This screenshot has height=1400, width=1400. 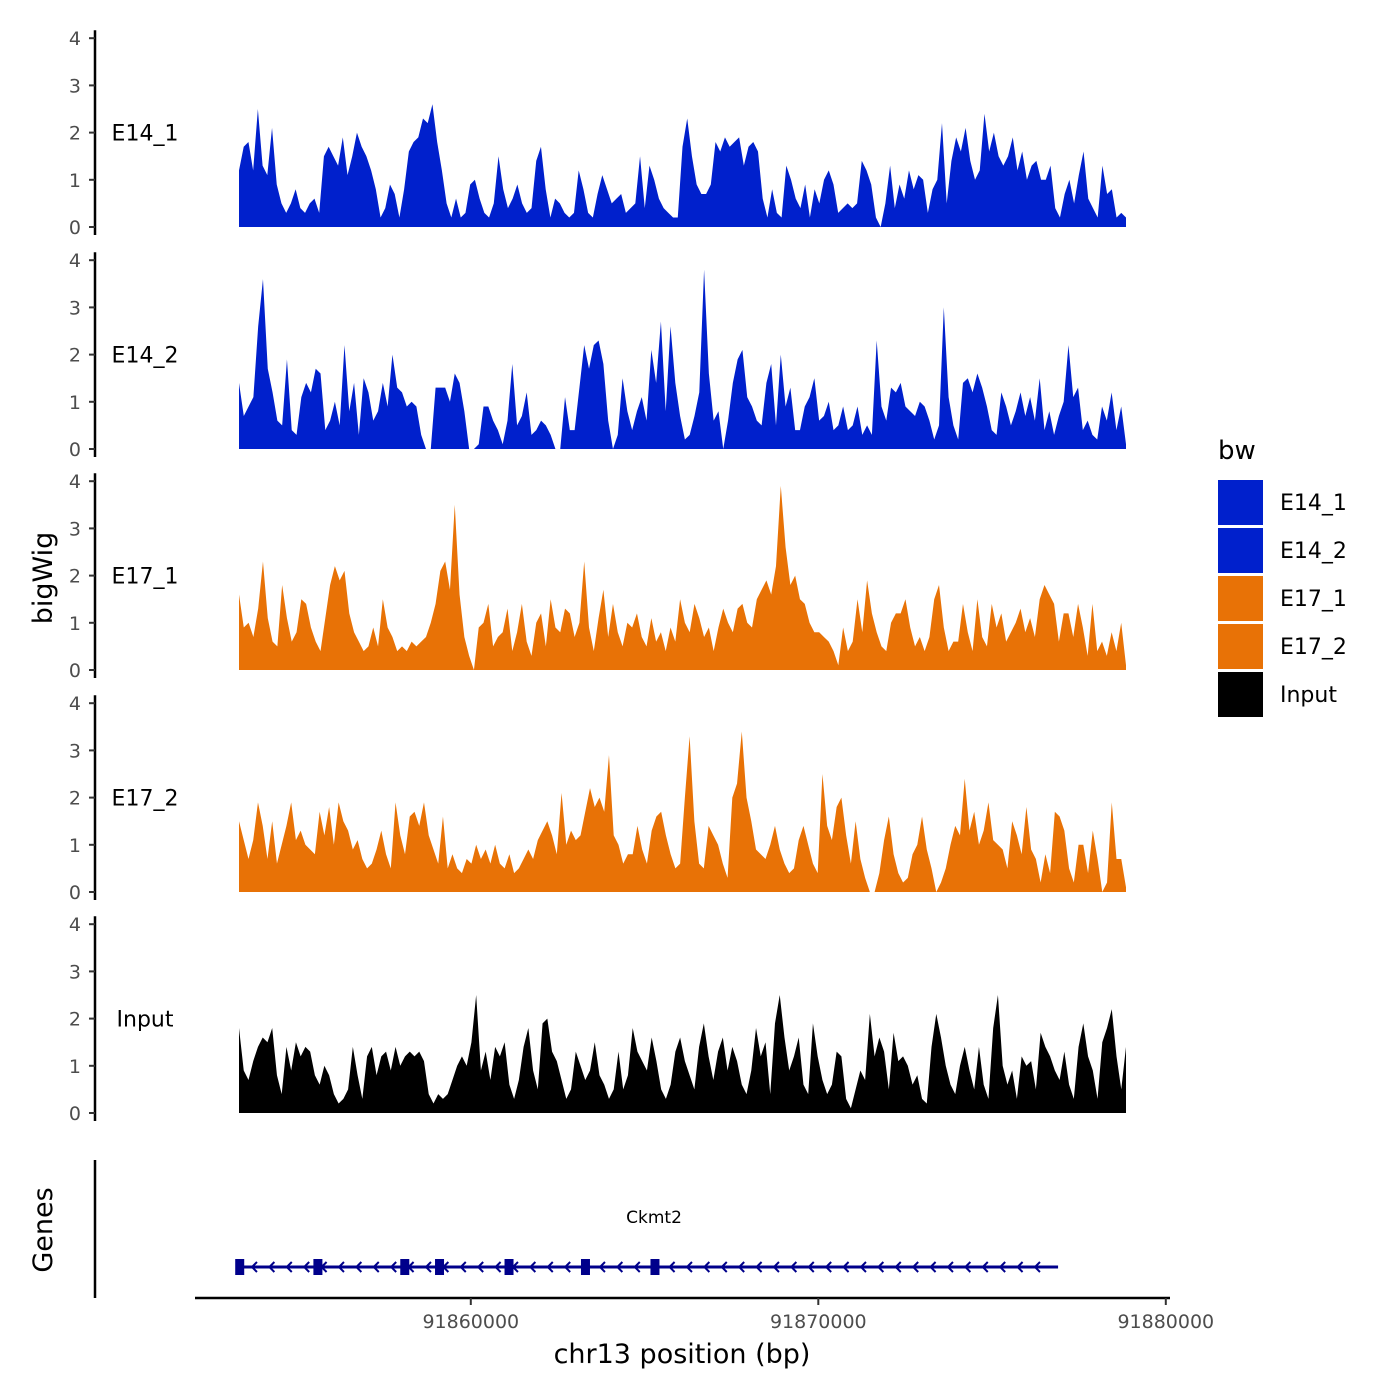 I want to click on legend-label: E14_2, so click(x=1313, y=551).